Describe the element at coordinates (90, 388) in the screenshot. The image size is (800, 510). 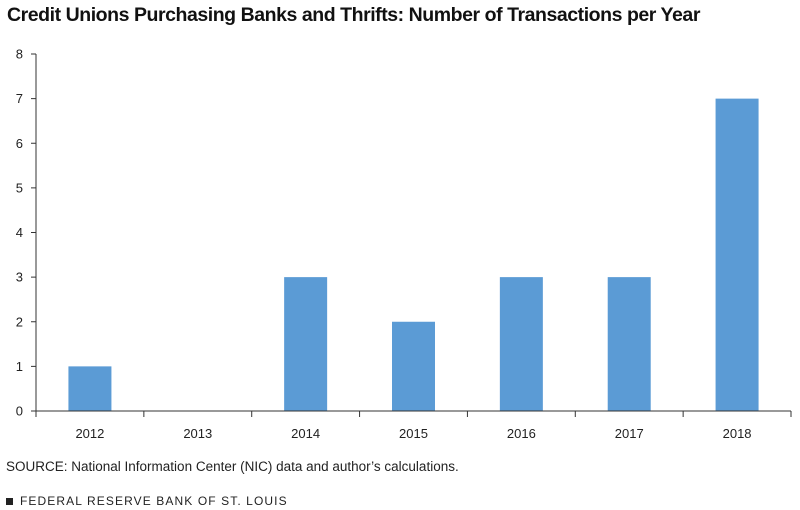
I see `bar-2012` at that location.